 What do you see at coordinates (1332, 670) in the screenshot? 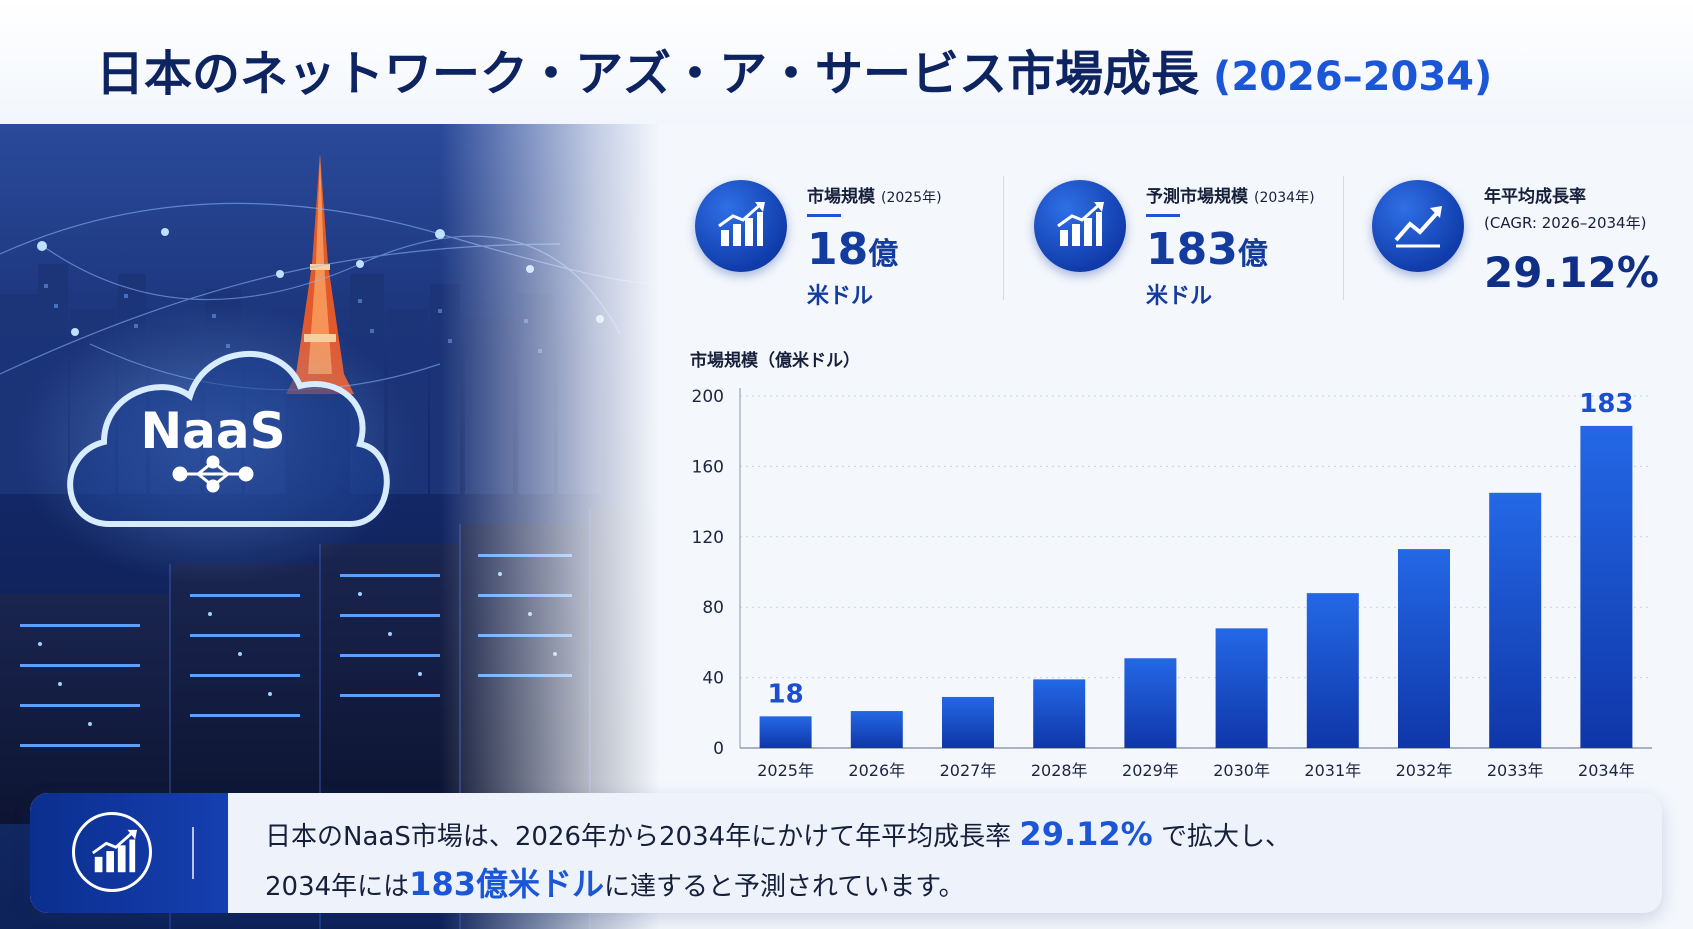
I see `bar-2031年` at bounding box center [1332, 670].